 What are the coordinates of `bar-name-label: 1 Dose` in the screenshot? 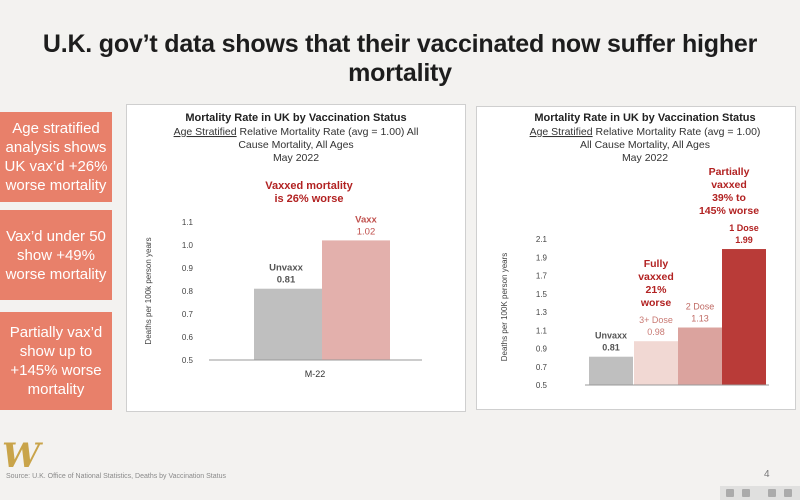 It's located at (744, 228).